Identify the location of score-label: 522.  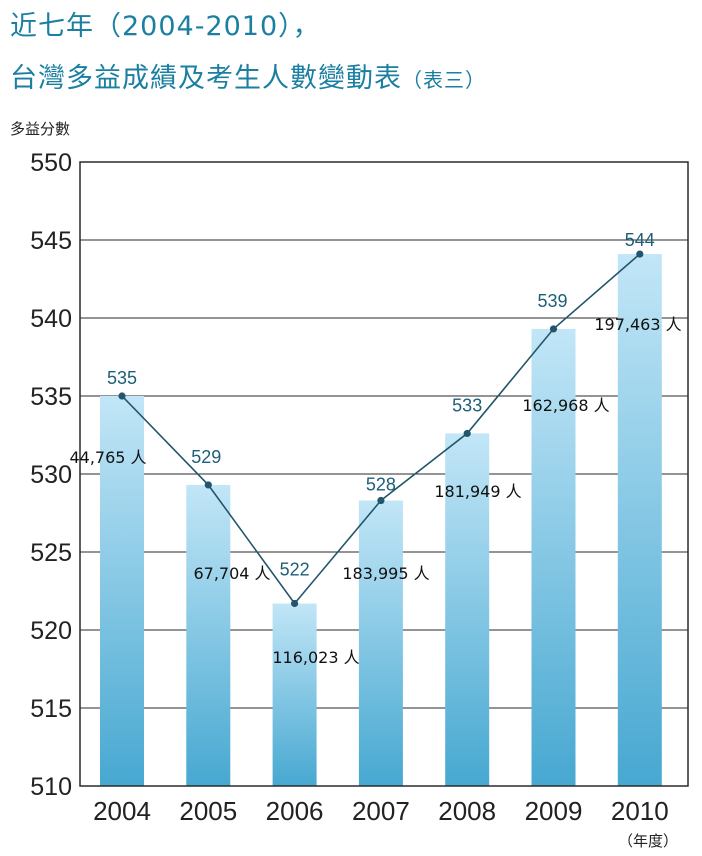
(295, 569).